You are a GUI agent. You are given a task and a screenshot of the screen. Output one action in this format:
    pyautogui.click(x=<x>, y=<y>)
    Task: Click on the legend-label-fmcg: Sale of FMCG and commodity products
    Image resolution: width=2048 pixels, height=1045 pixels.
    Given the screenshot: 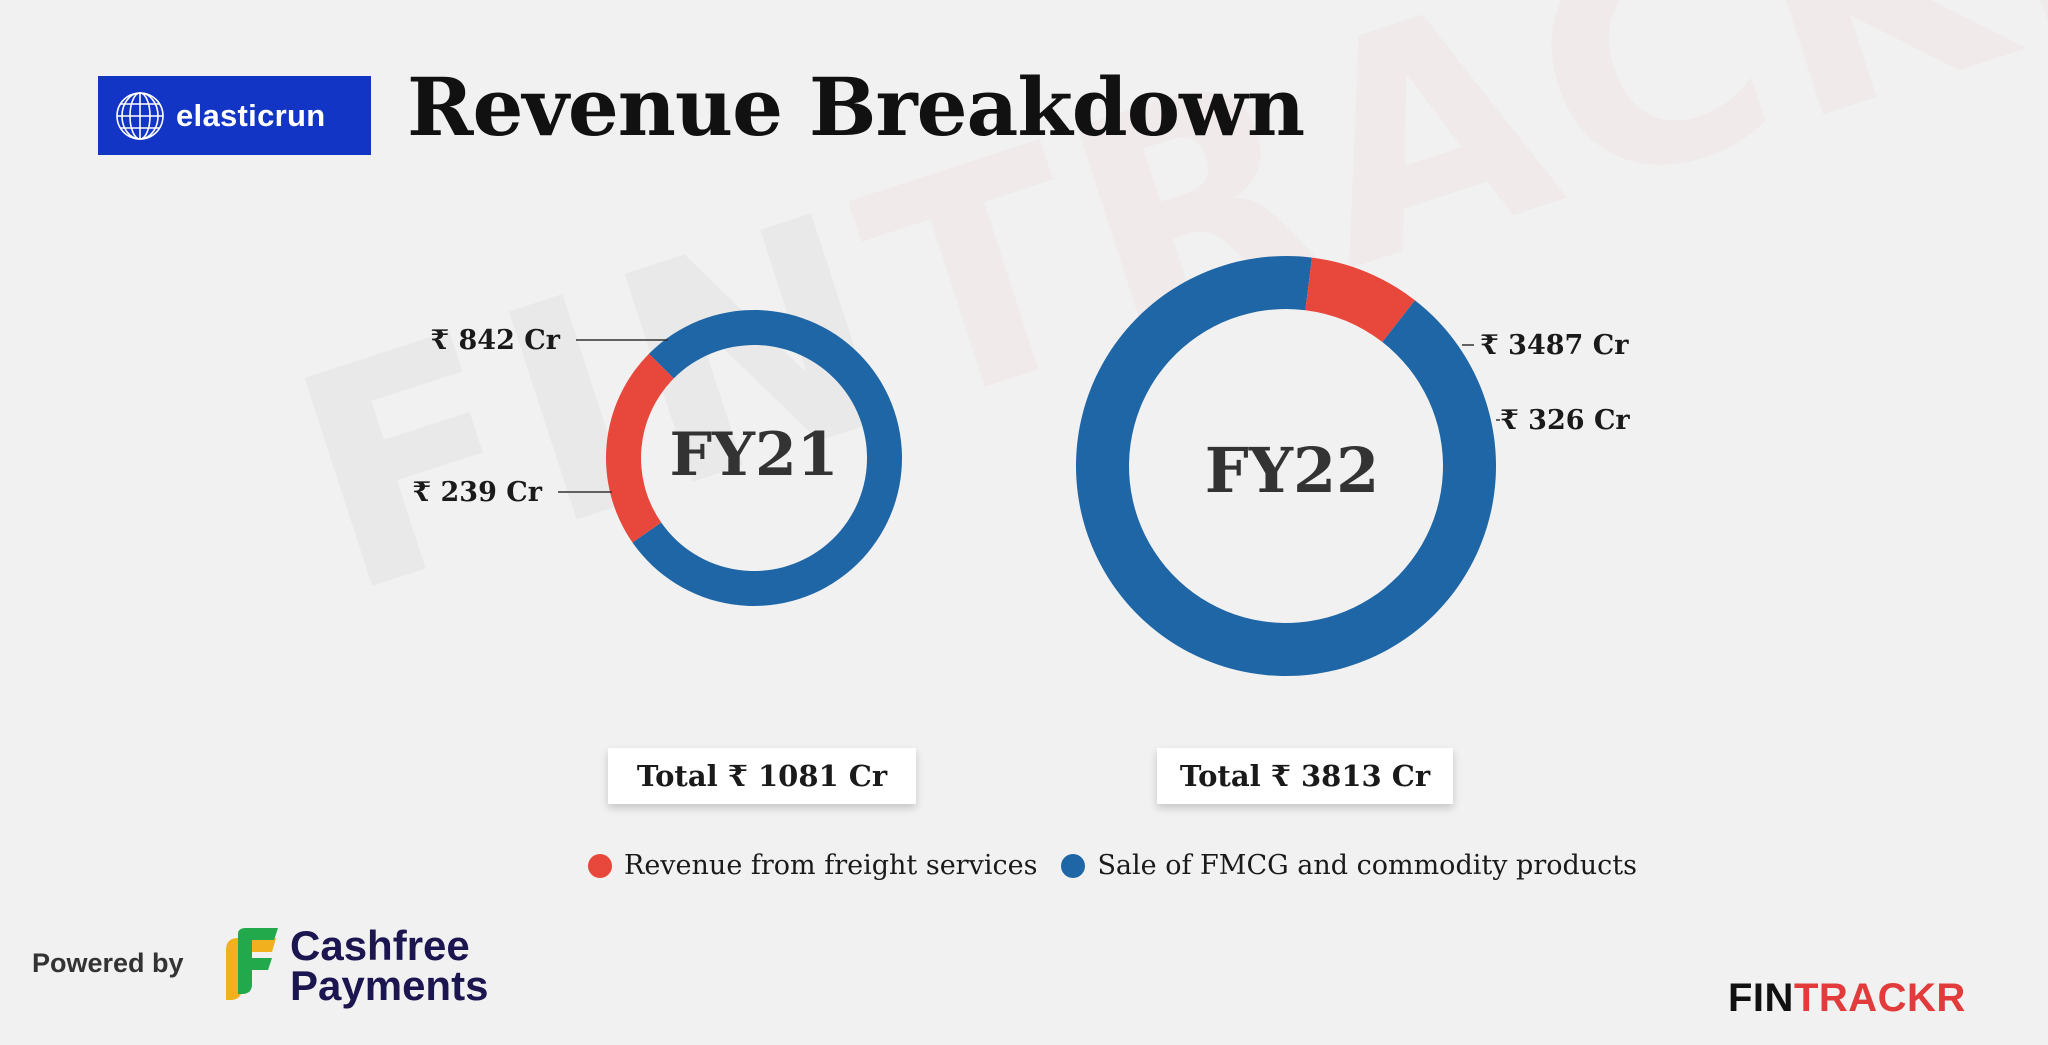 What is the action you would take?
    pyautogui.click(x=1367, y=865)
    